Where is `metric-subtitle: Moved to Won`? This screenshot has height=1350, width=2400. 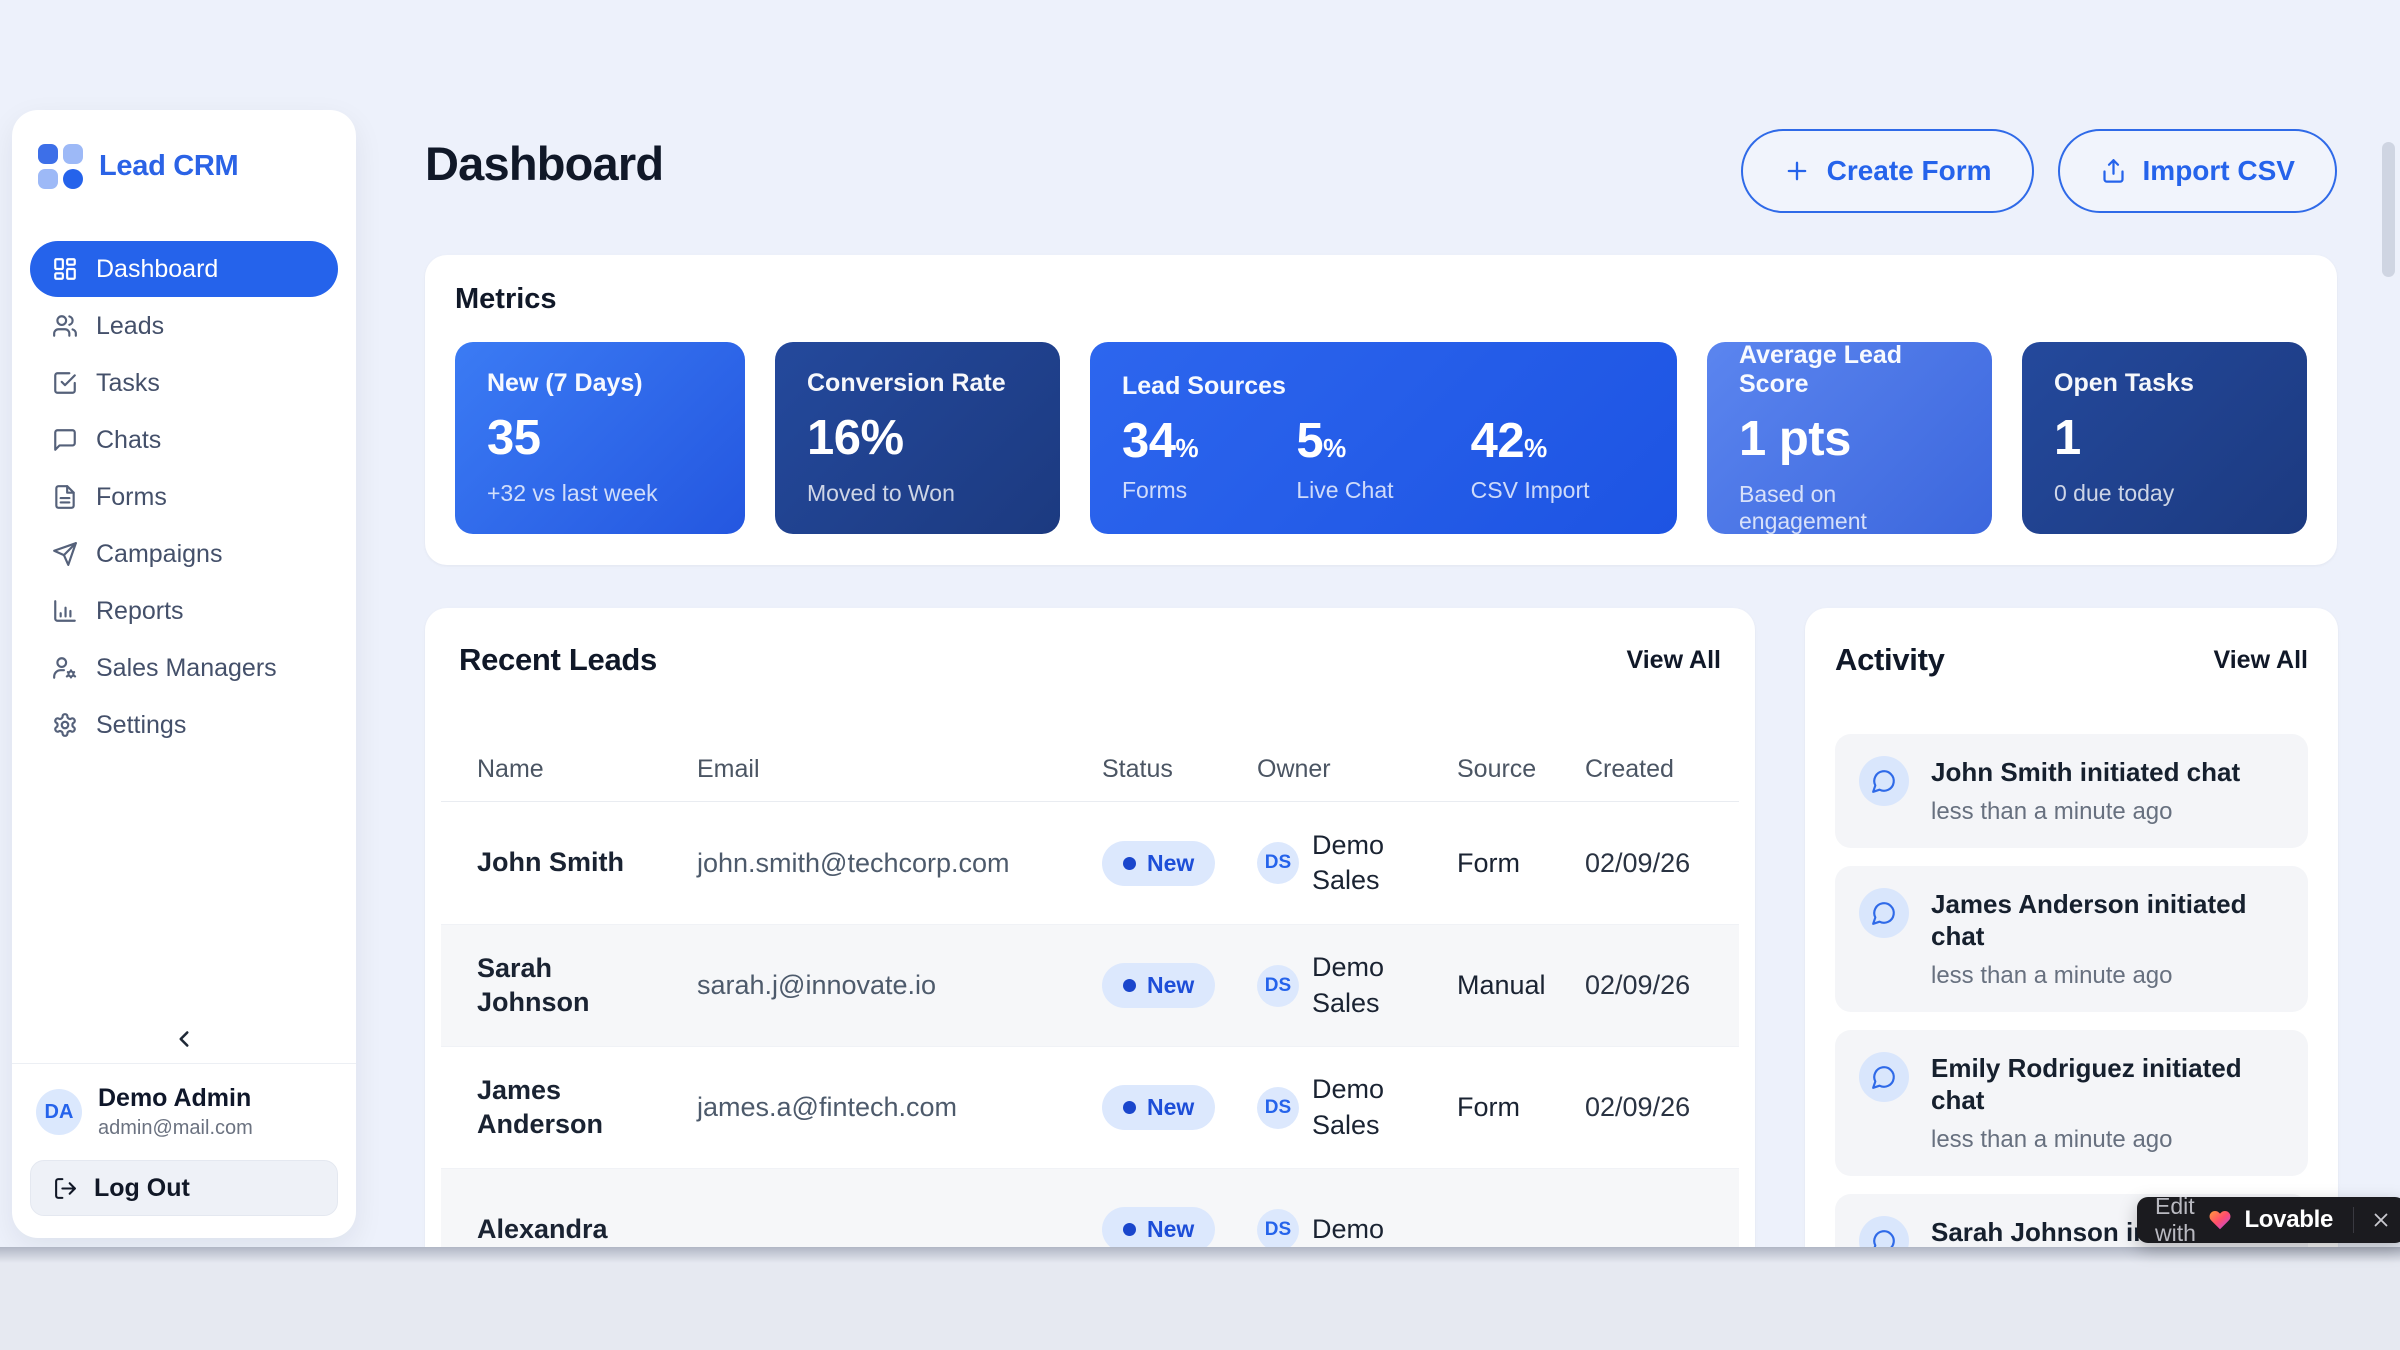
metric-subtitle: Moved to Won is located at coordinates (881, 493).